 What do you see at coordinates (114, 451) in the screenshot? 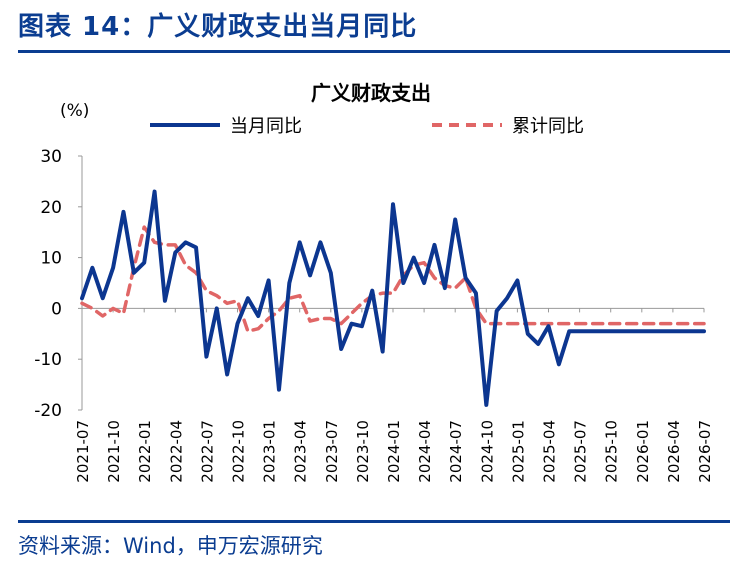
I see `x-tick-label: 2021-10` at bounding box center [114, 451].